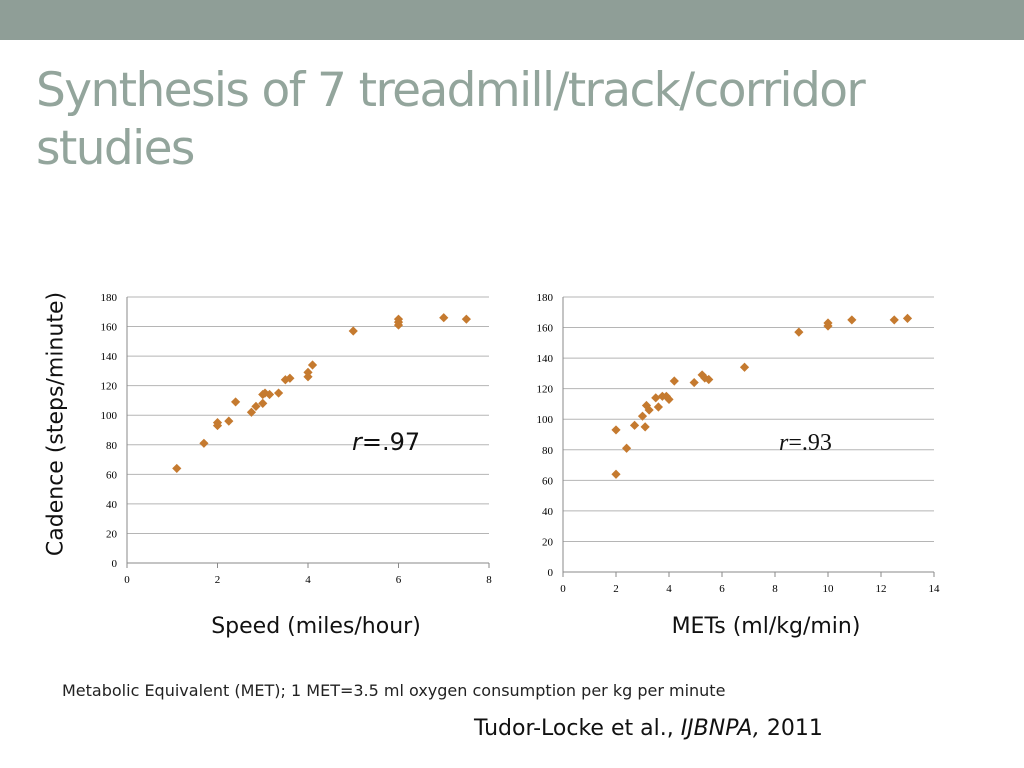 This screenshot has height=768, width=1024. Describe the element at coordinates (512, 20) in the screenshot. I see `top-accent-bar` at that location.